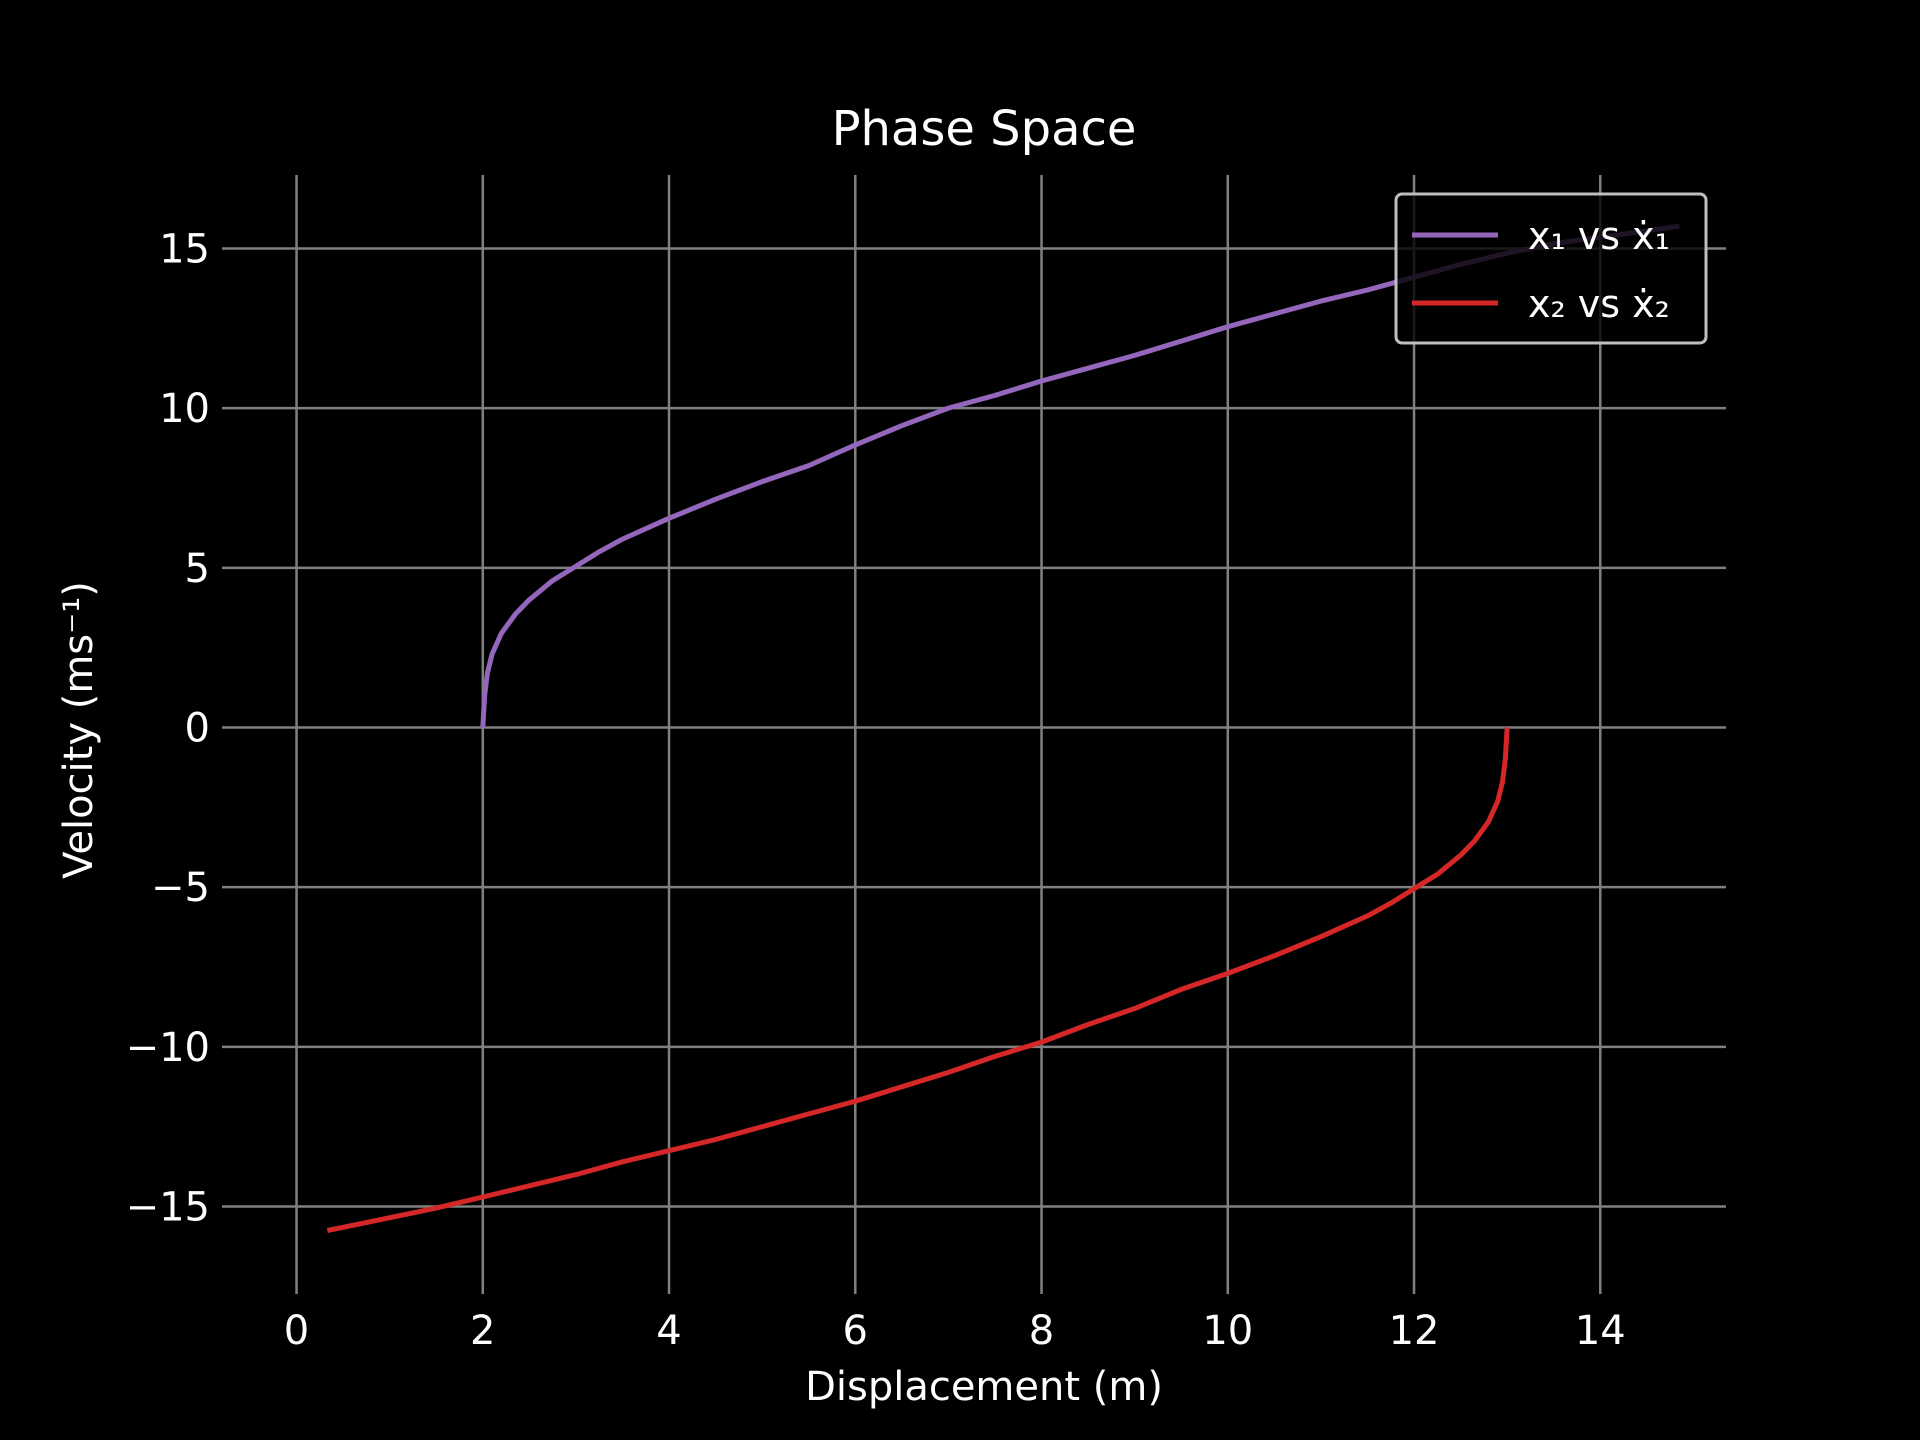  I want to click on x-tick-label: 0, so click(296, 1331).